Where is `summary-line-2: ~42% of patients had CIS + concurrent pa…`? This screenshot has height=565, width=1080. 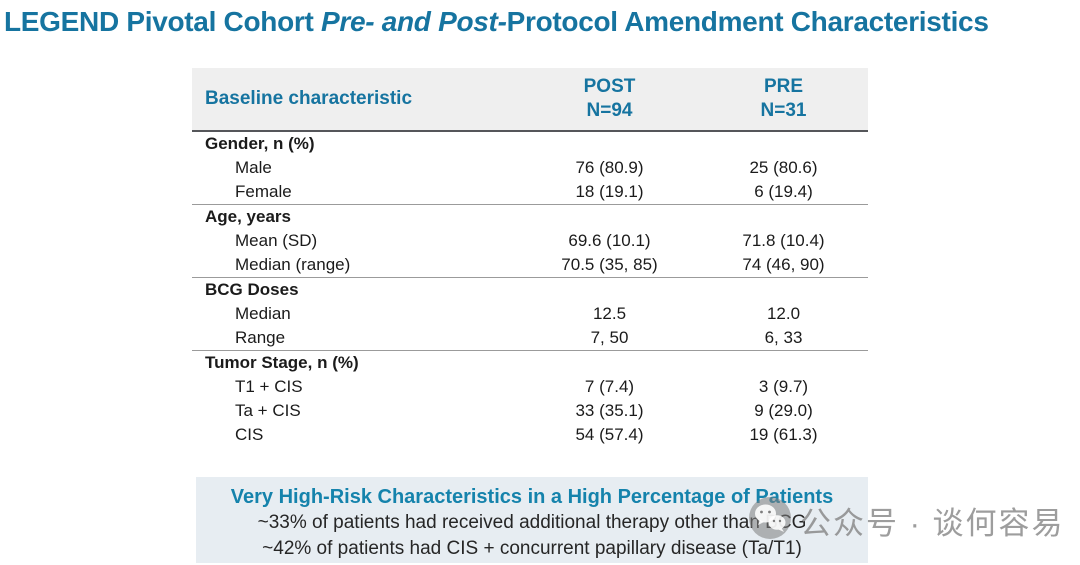 summary-line-2: ~42% of patients had CIS + concurrent pa… is located at coordinates (532, 548).